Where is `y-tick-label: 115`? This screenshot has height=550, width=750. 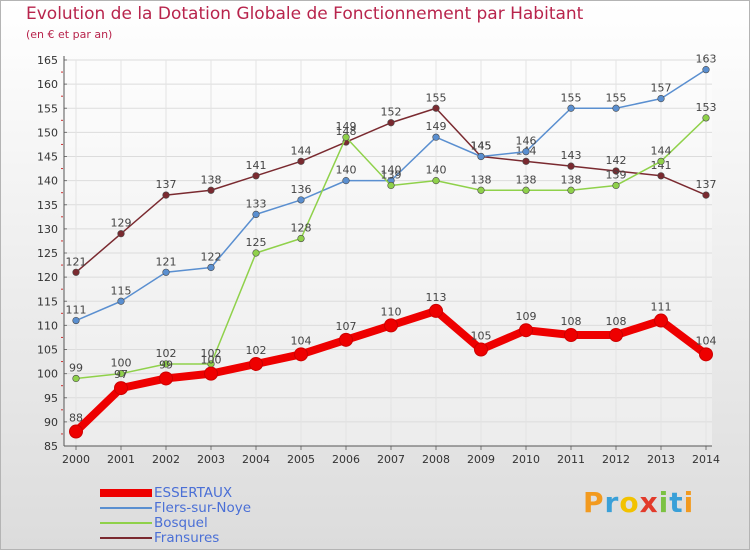
y-tick-label: 115 is located at coordinates (47, 301).